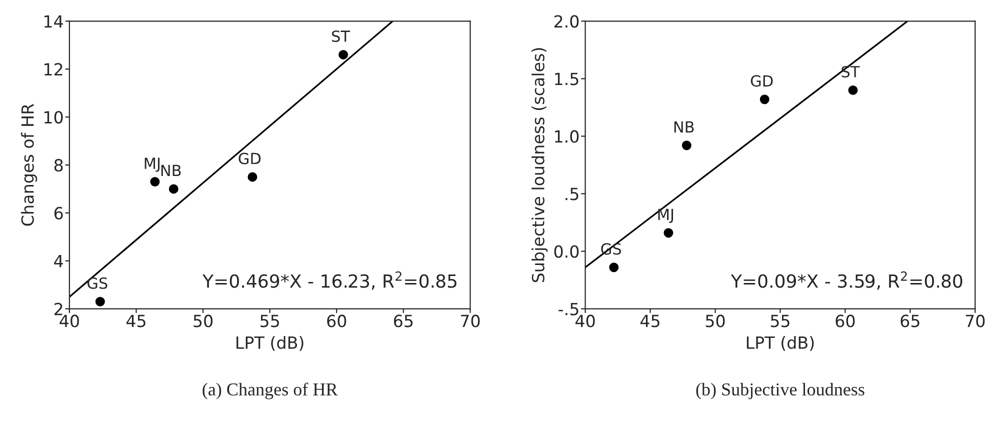  Describe the element at coordinates (780, 391) in the screenshot. I see `text: (b) Subjective loudness` at that location.